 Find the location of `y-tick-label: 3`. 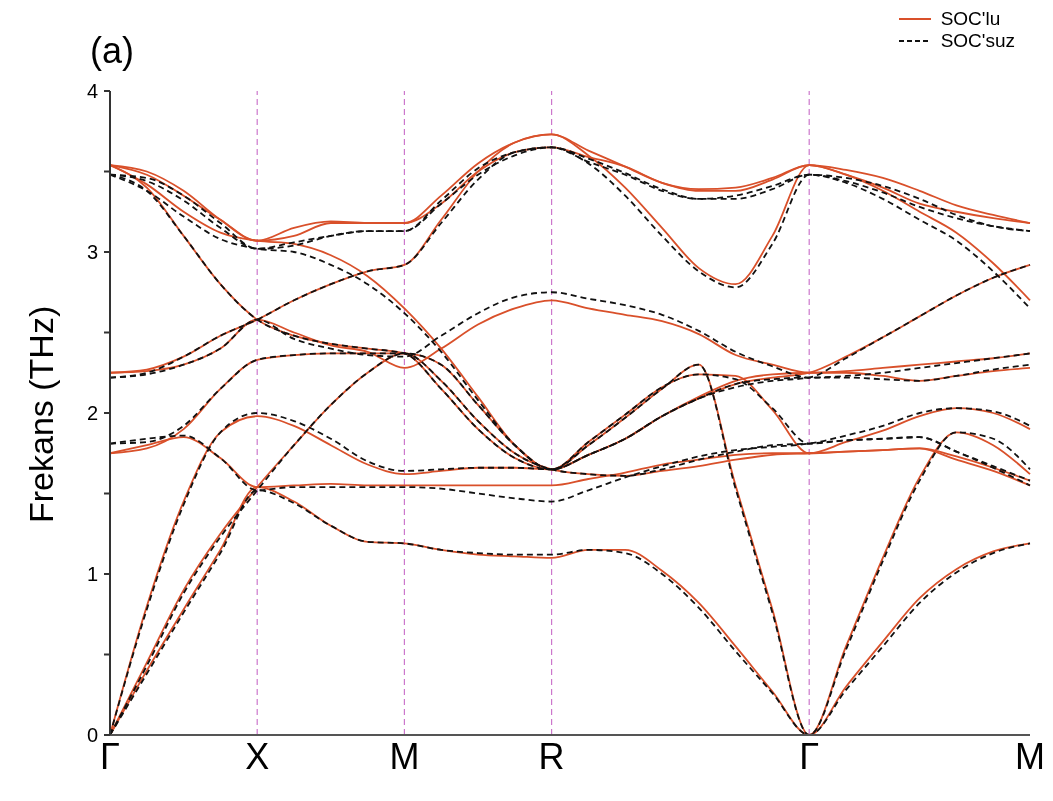

y-tick-label: 3 is located at coordinates (92, 252).